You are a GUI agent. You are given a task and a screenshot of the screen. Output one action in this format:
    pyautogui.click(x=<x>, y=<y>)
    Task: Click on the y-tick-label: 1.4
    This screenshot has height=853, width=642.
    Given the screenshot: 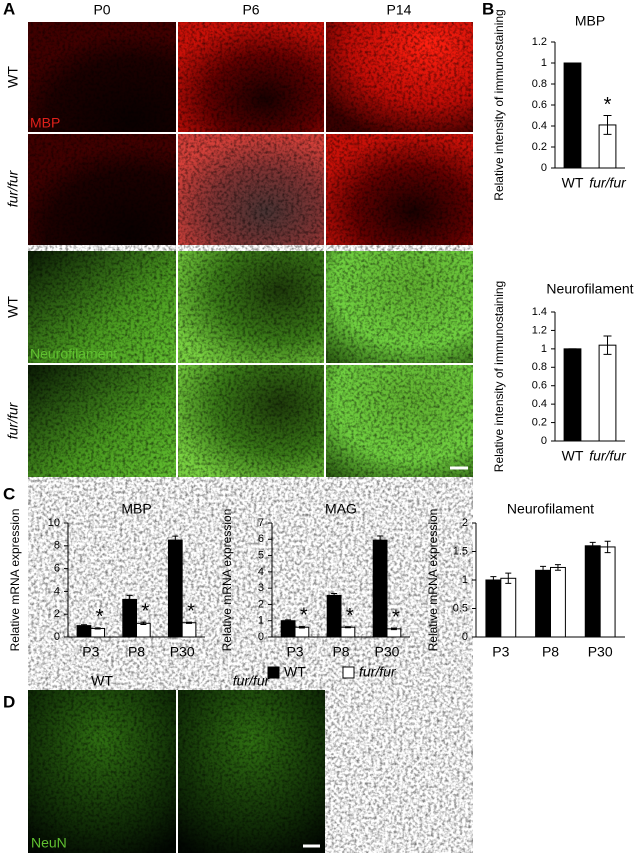 What is the action you would take?
    pyautogui.click(x=539, y=312)
    